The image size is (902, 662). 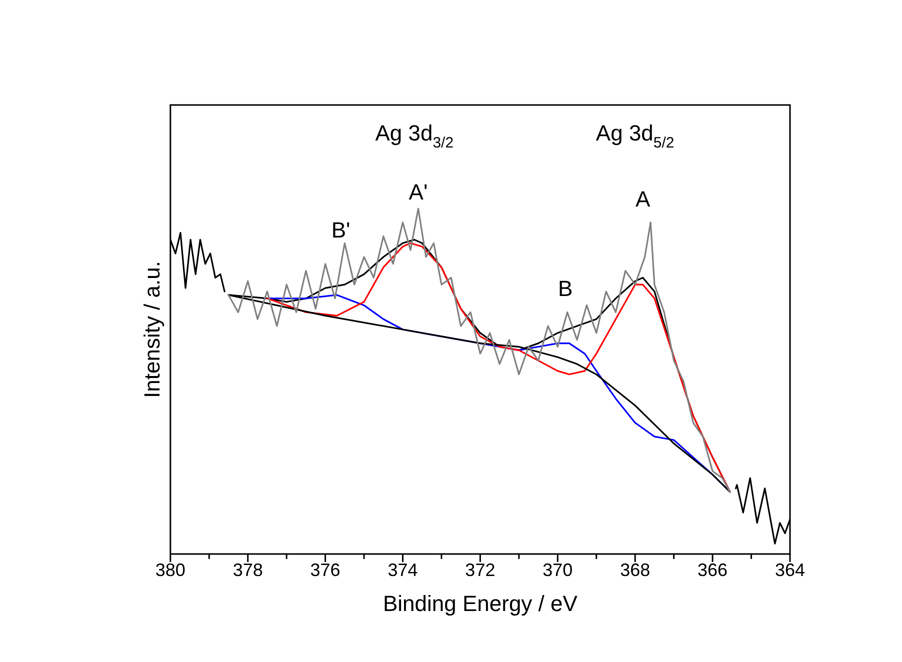 What do you see at coordinates (325, 570) in the screenshot?
I see `x-tick-label: 376` at bounding box center [325, 570].